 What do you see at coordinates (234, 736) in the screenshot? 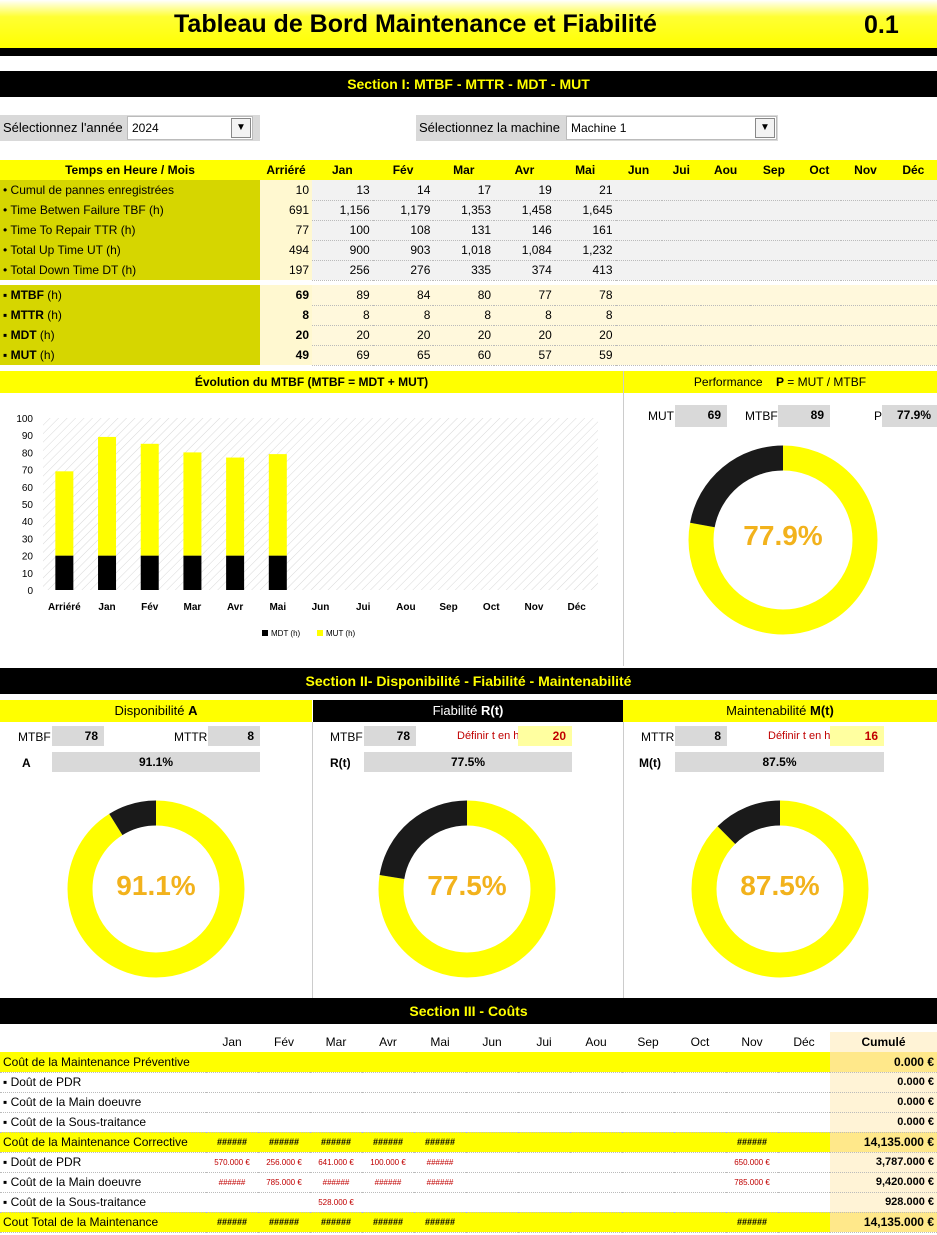
I see `dispo-mttr-value: 8` at bounding box center [234, 736].